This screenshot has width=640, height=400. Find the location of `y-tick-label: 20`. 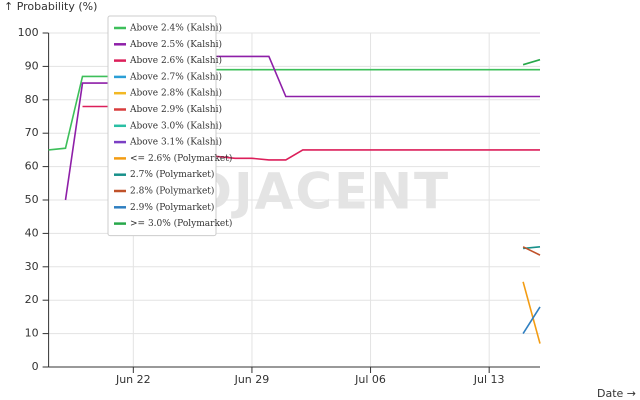

y-tick-label: 20 is located at coordinates (32, 299).